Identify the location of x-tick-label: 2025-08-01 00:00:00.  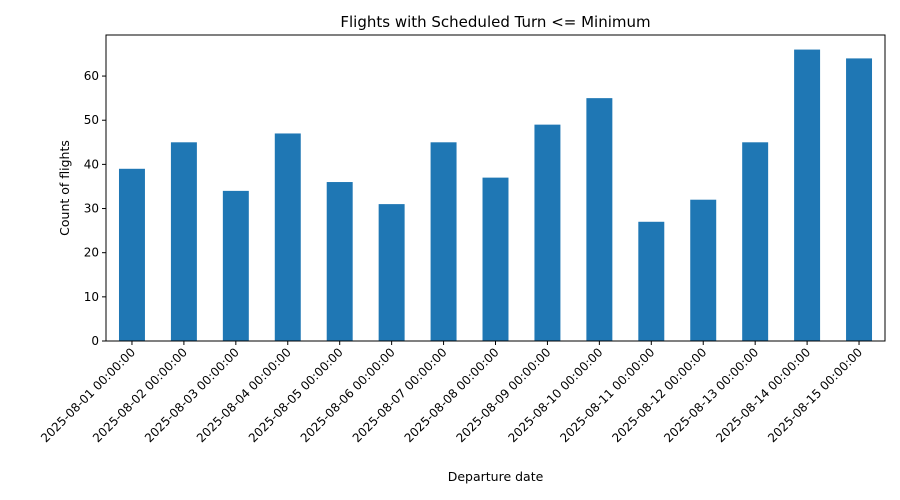
(88, 395).